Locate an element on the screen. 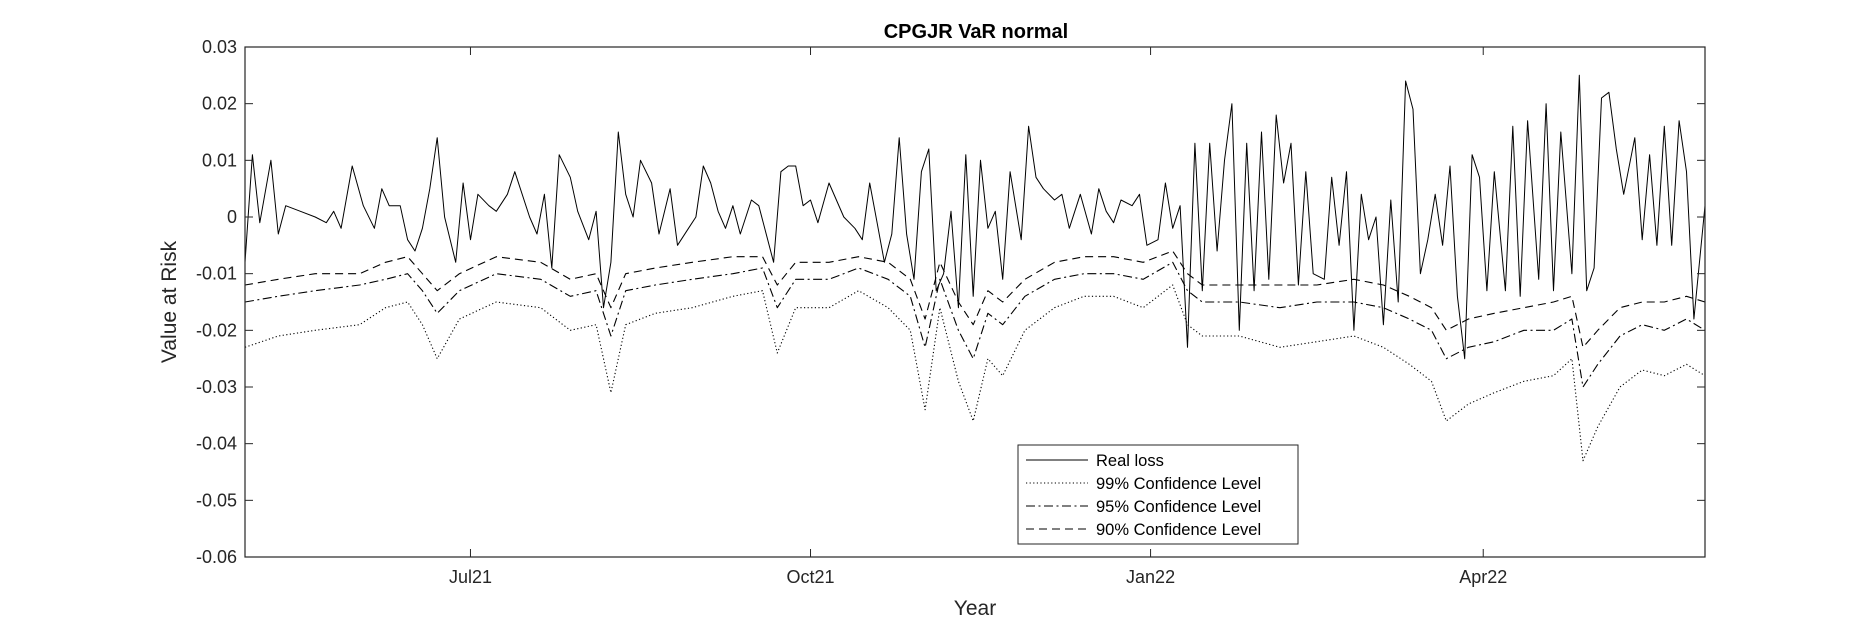 The image size is (1875, 625). x-tick-label: Apr22 is located at coordinates (1483, 577).